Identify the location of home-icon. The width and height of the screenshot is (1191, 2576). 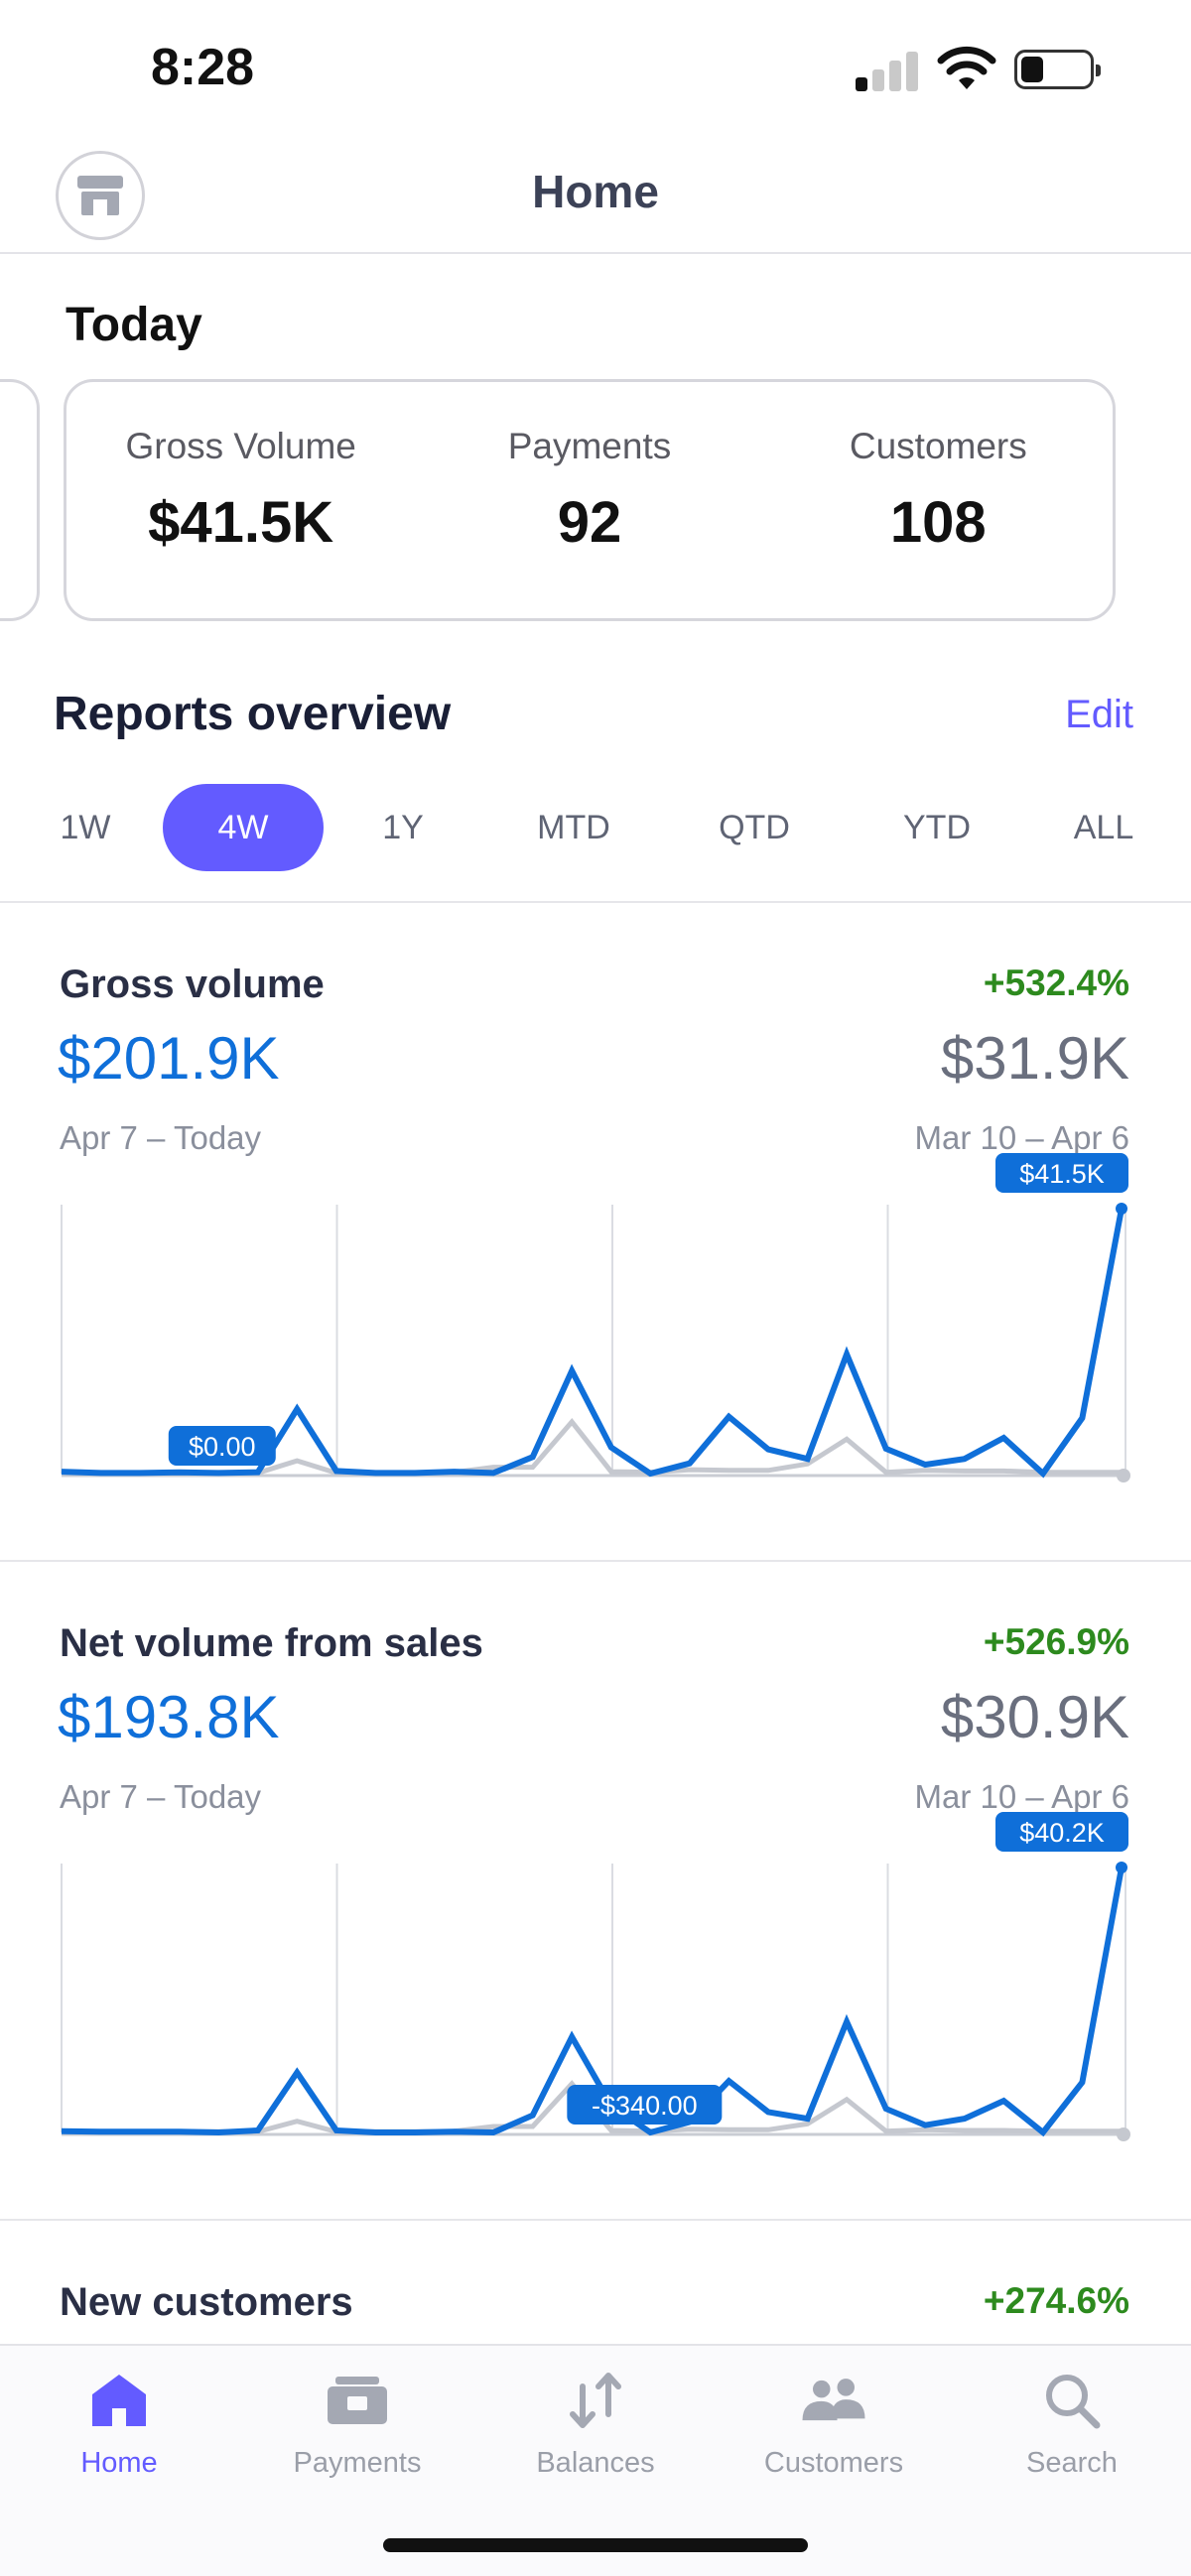
(119, 2401).